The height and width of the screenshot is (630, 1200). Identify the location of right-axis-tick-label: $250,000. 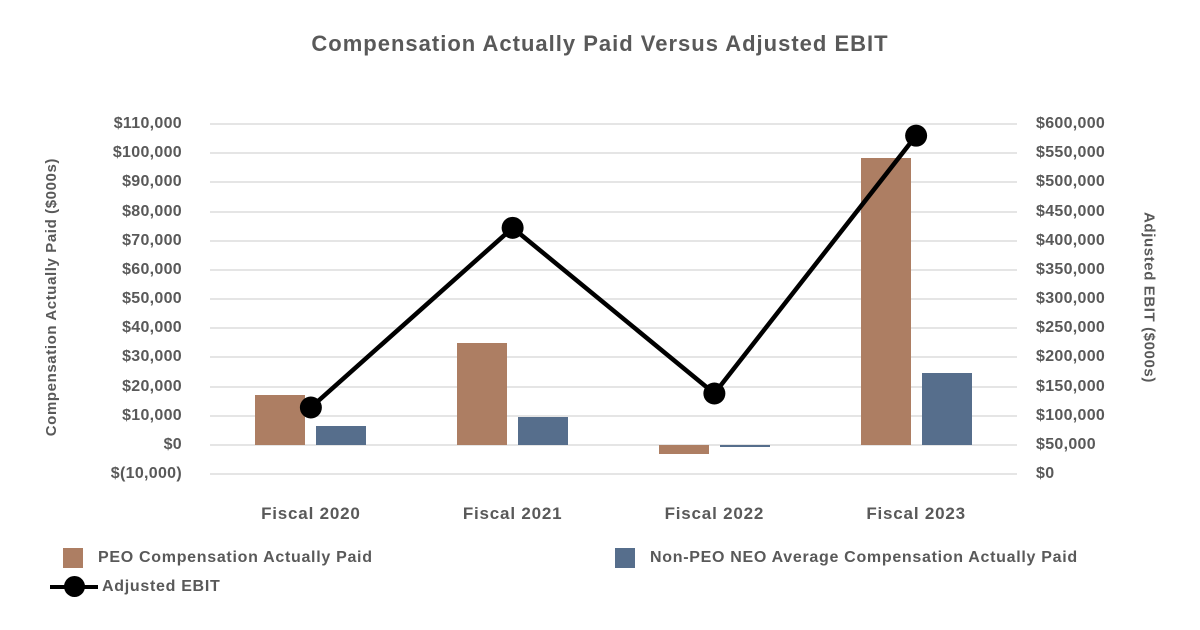
(1071, 328).